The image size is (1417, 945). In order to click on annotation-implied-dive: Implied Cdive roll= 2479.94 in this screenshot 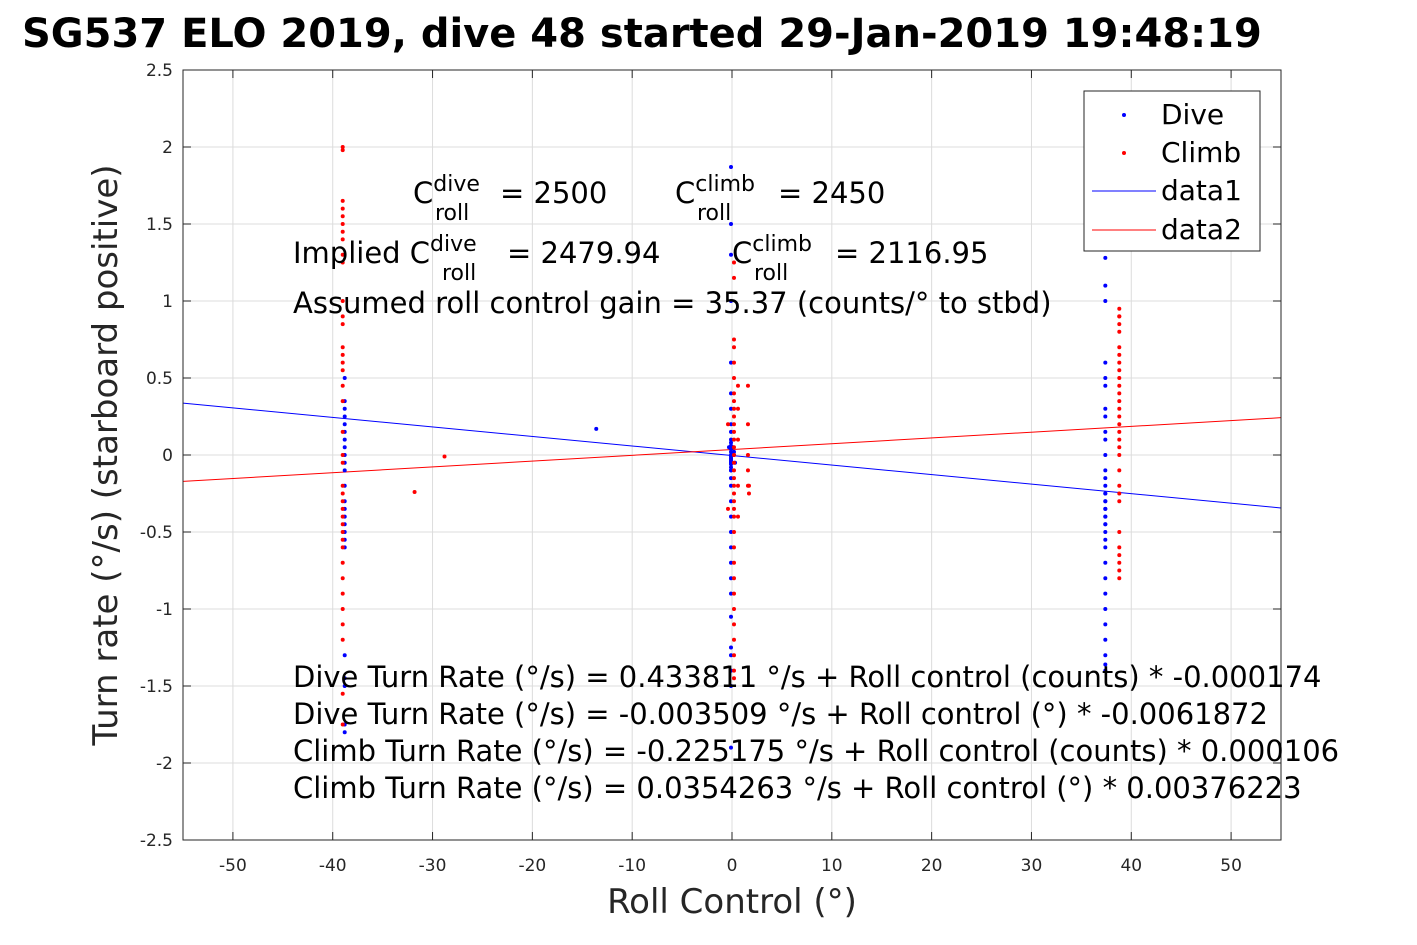, I will do `click(476, 259)`.